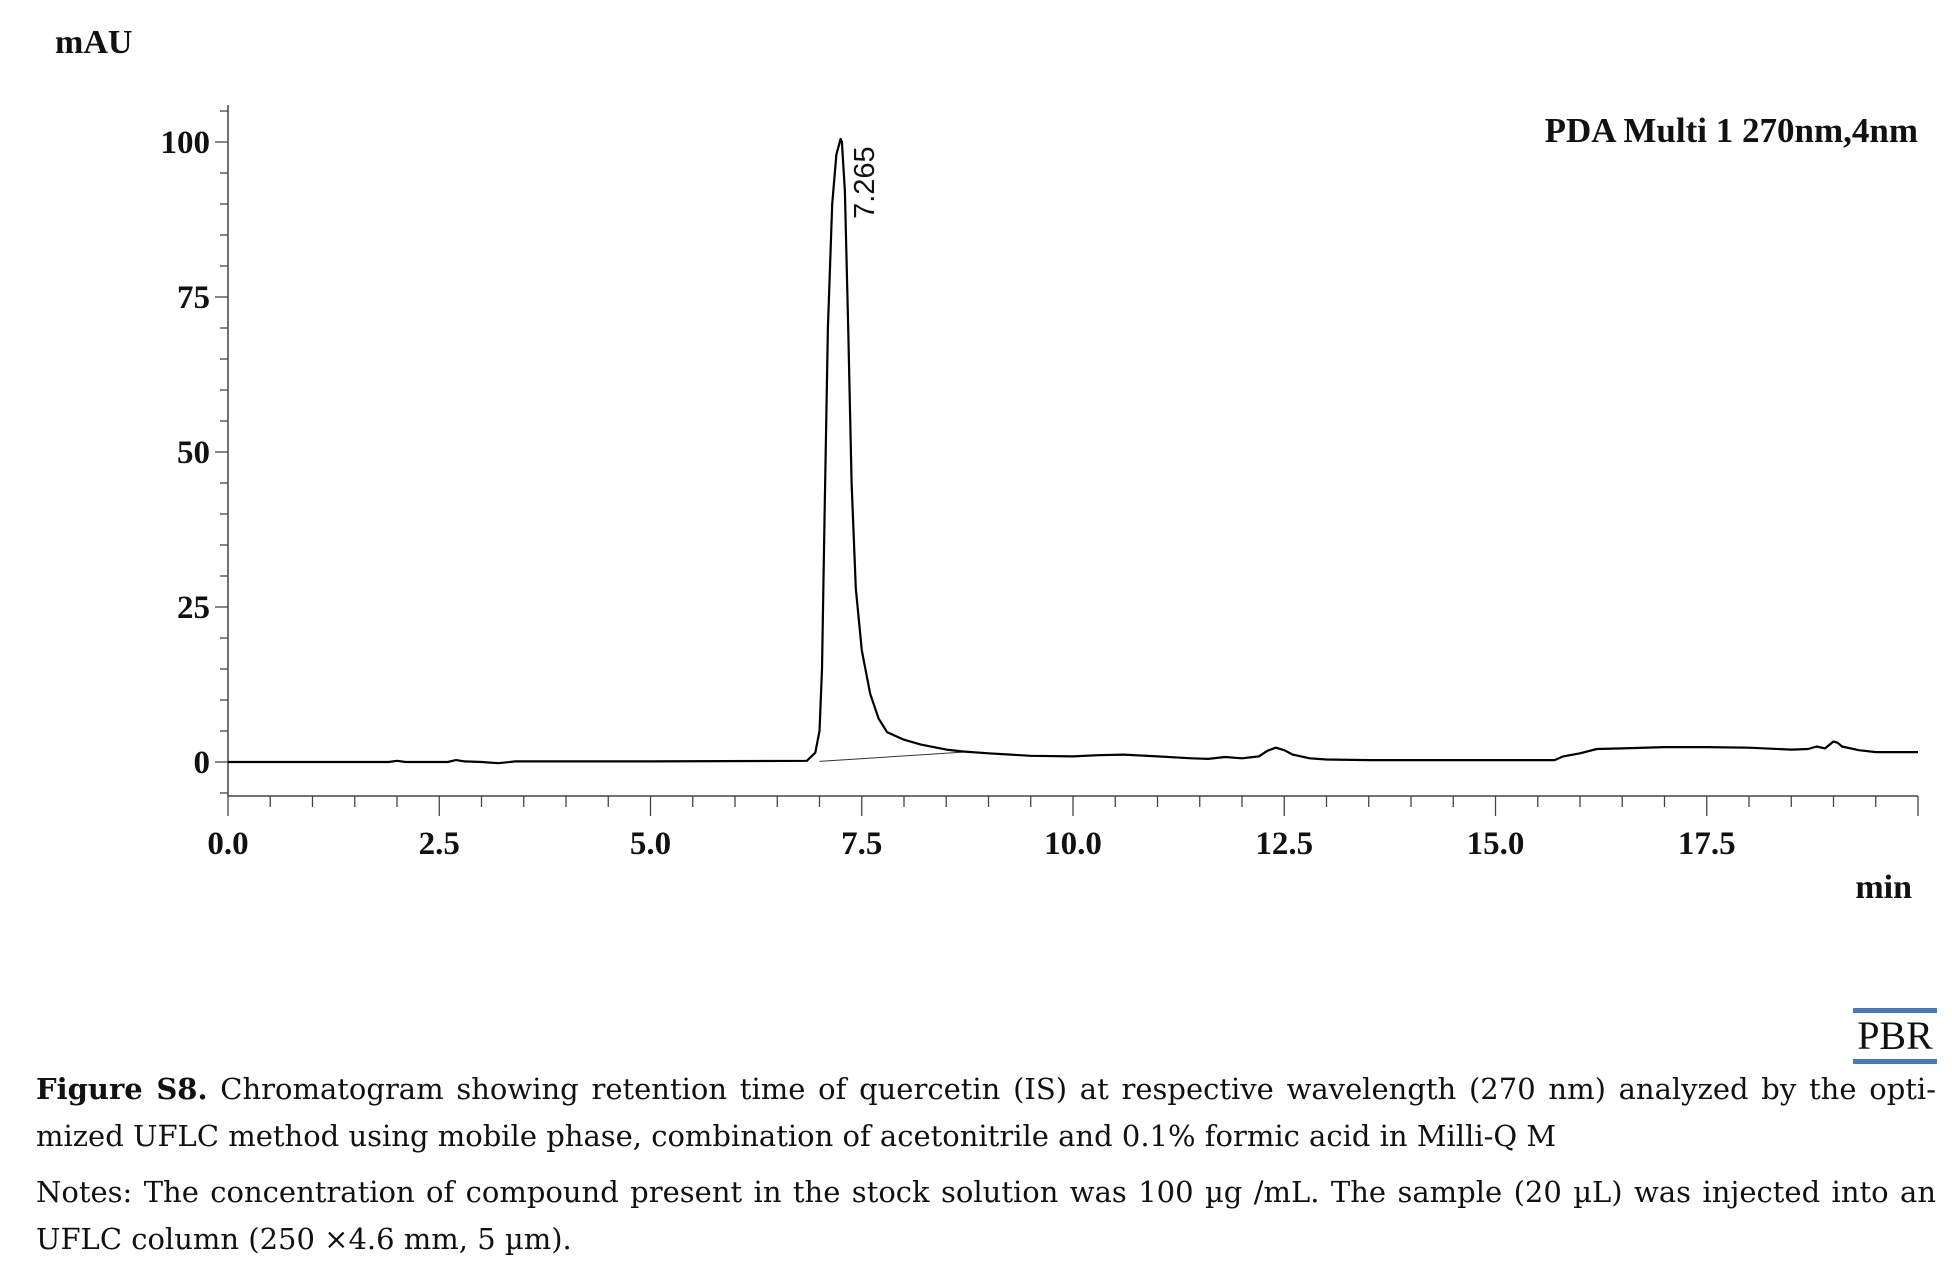 Image resolution: width=1952 pixels, height=1280 pixels. What do you see at coordinates (193, 453) in the screenshot?
I see `y-tick-label: 50` at bounding box center [193, 453].